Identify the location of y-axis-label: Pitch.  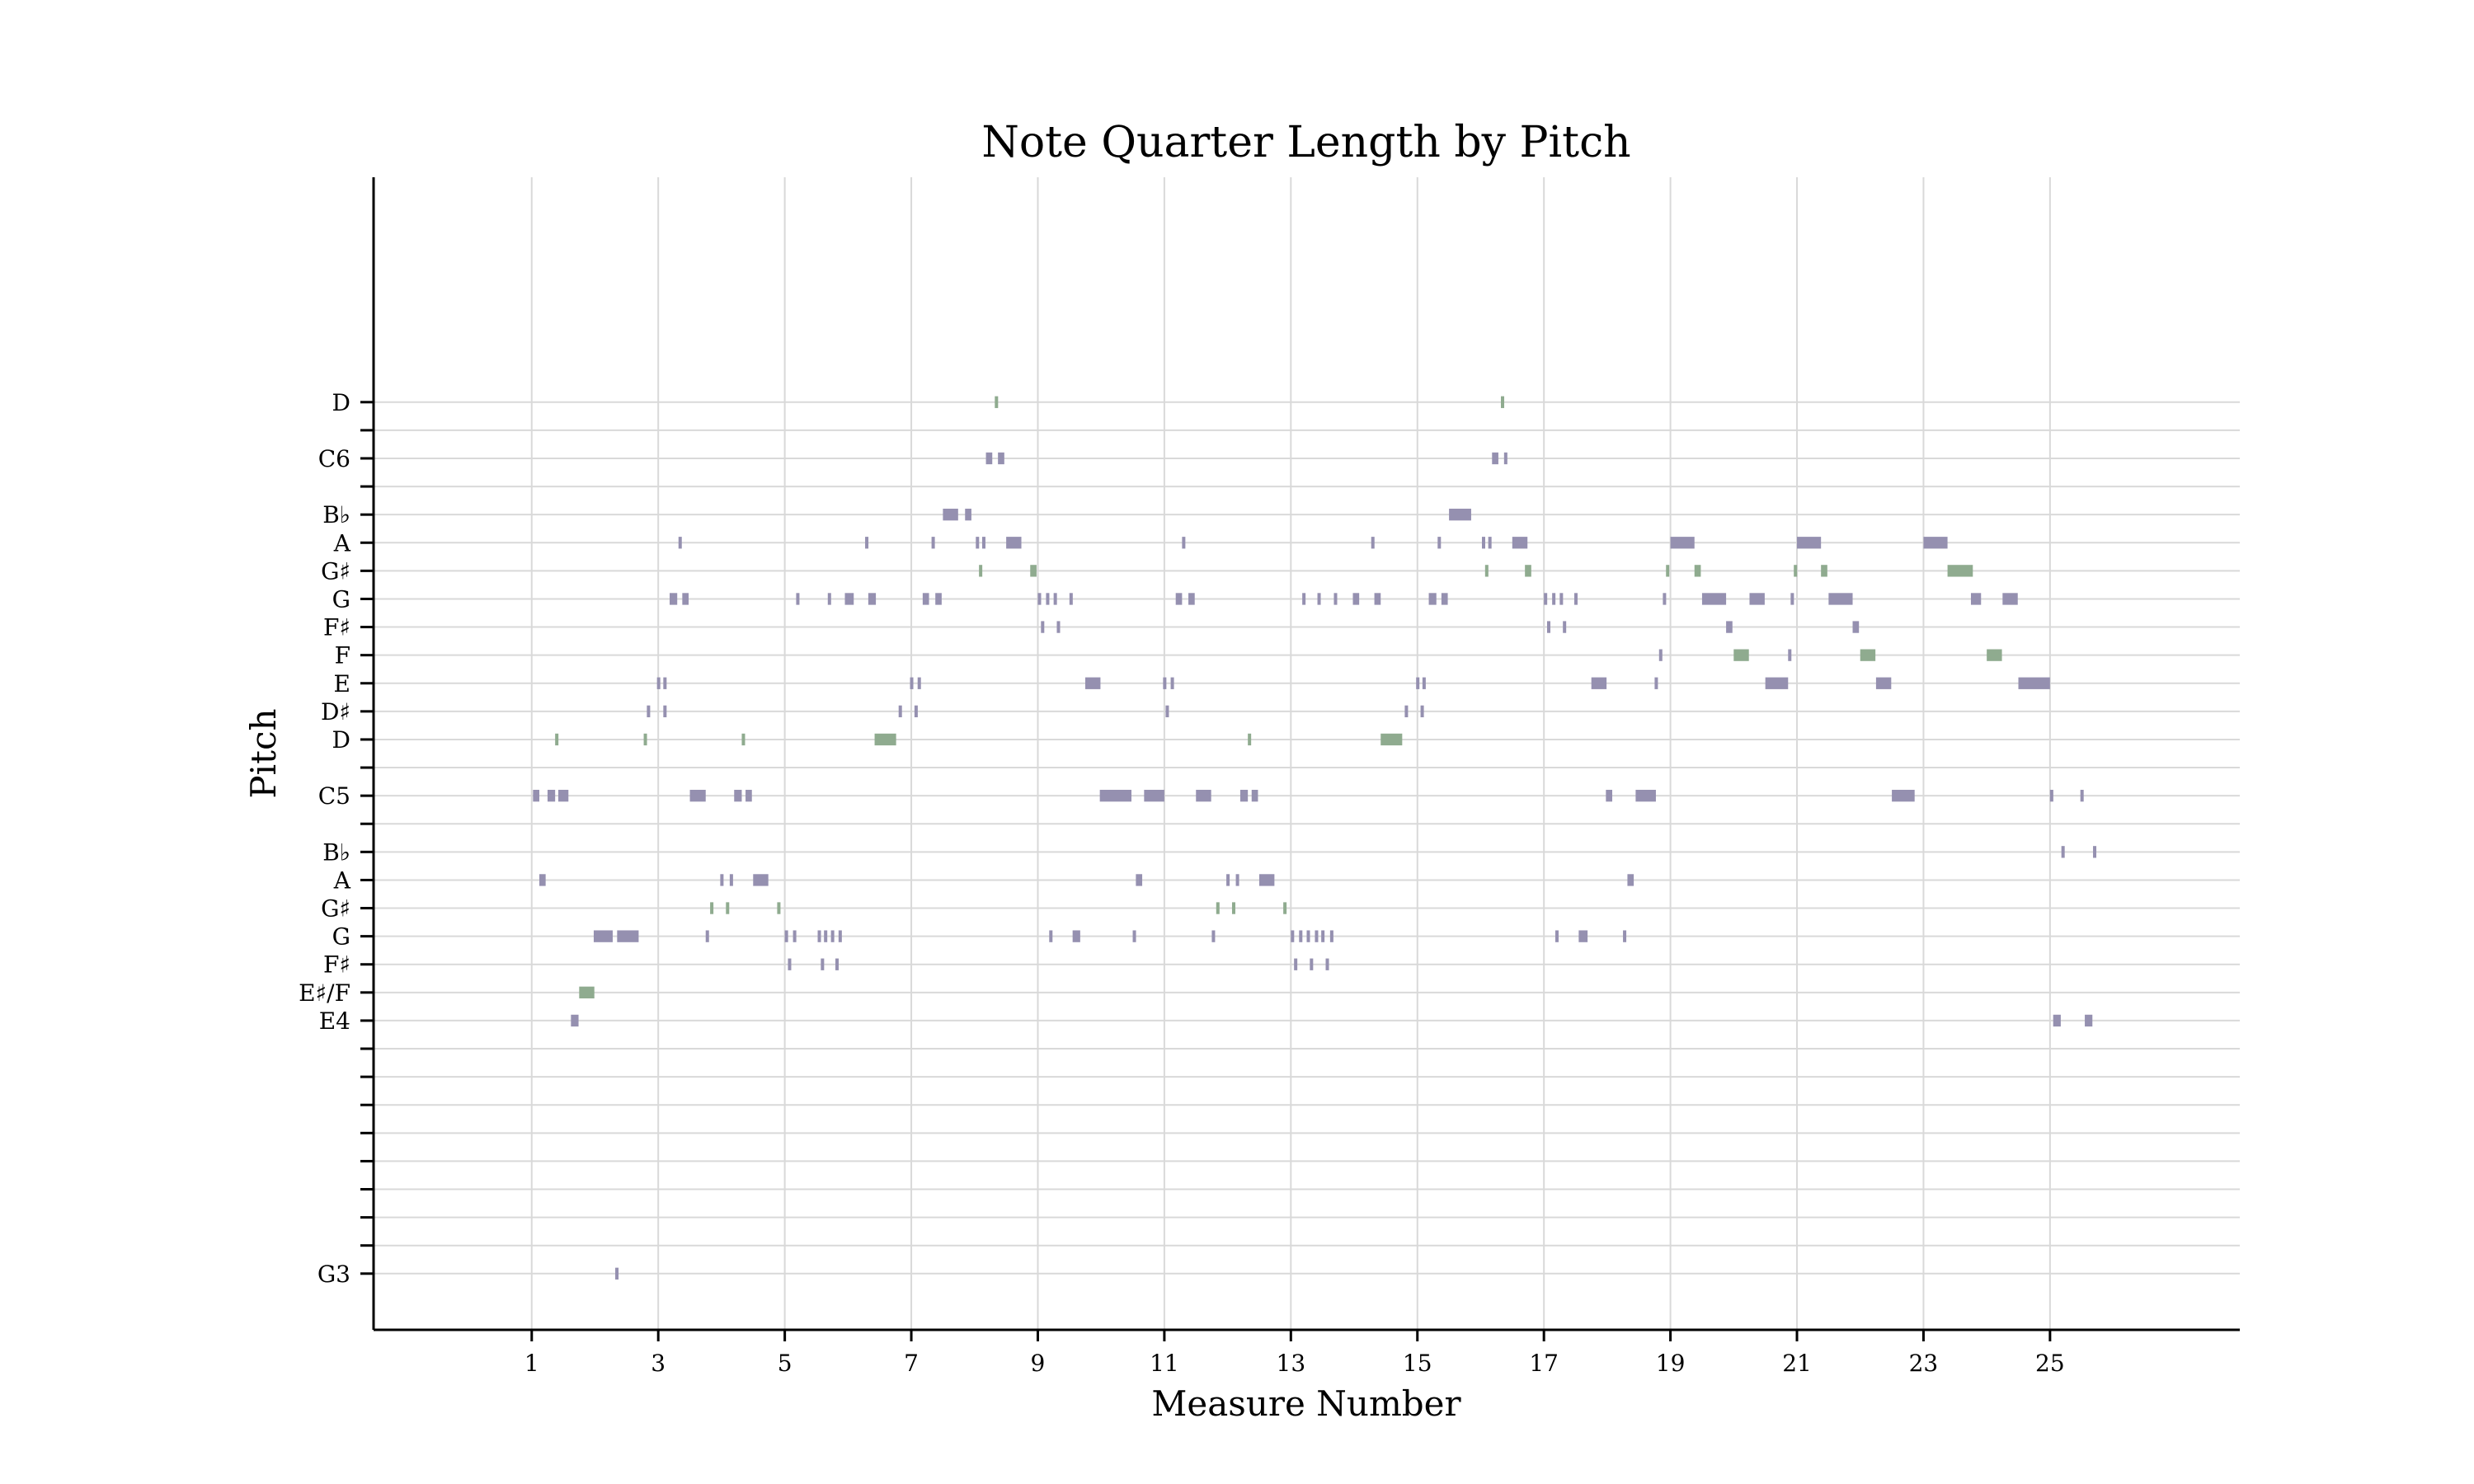
(263, 753).